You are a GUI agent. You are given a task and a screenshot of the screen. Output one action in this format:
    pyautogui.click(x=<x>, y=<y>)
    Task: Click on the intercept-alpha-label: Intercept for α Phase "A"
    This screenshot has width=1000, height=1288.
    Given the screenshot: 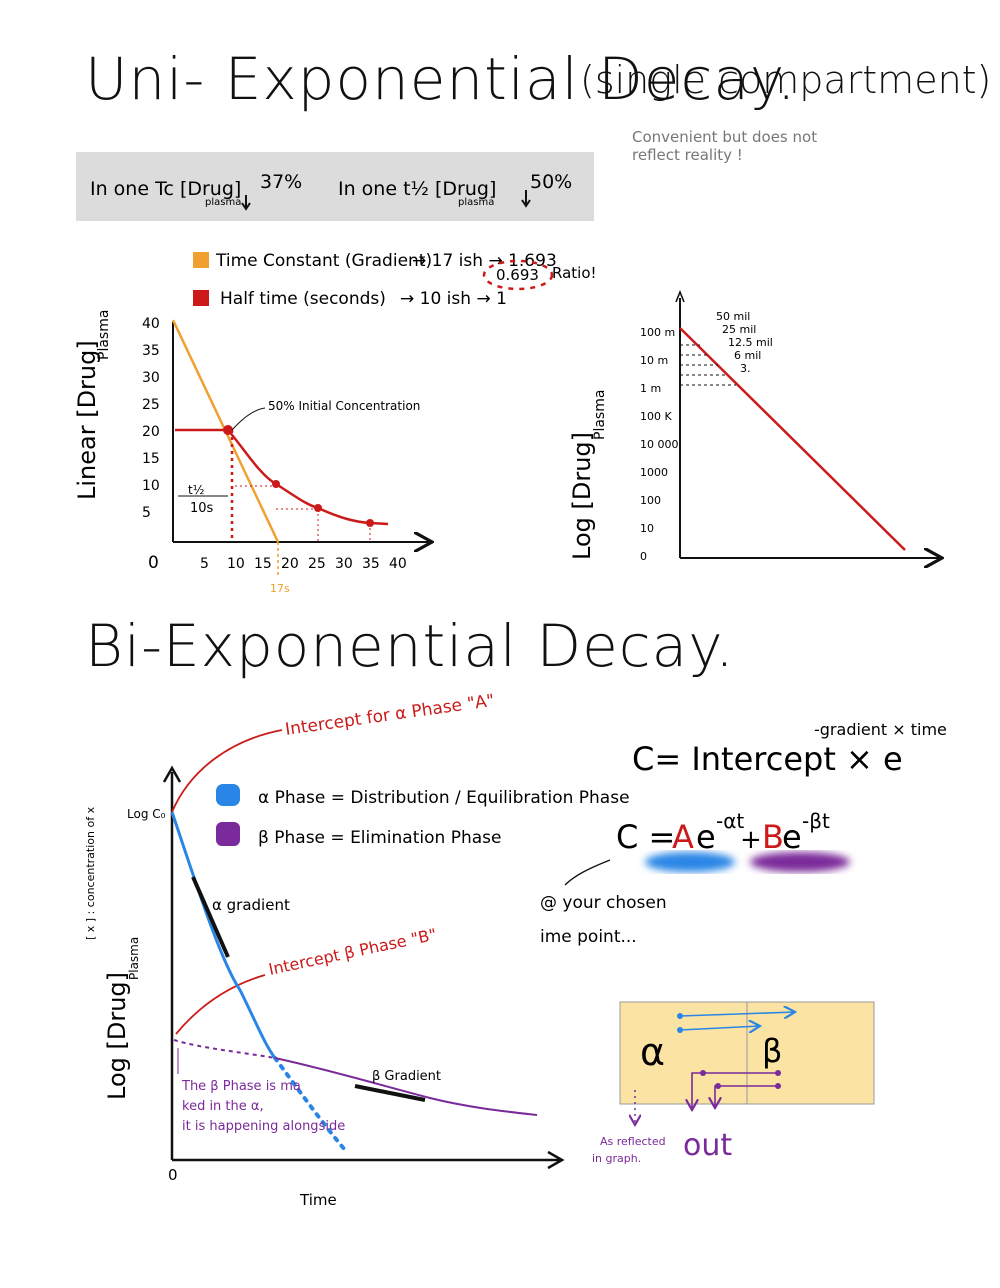 What is the action you would take?
    pyautogui.click(x=390, y=715)
    